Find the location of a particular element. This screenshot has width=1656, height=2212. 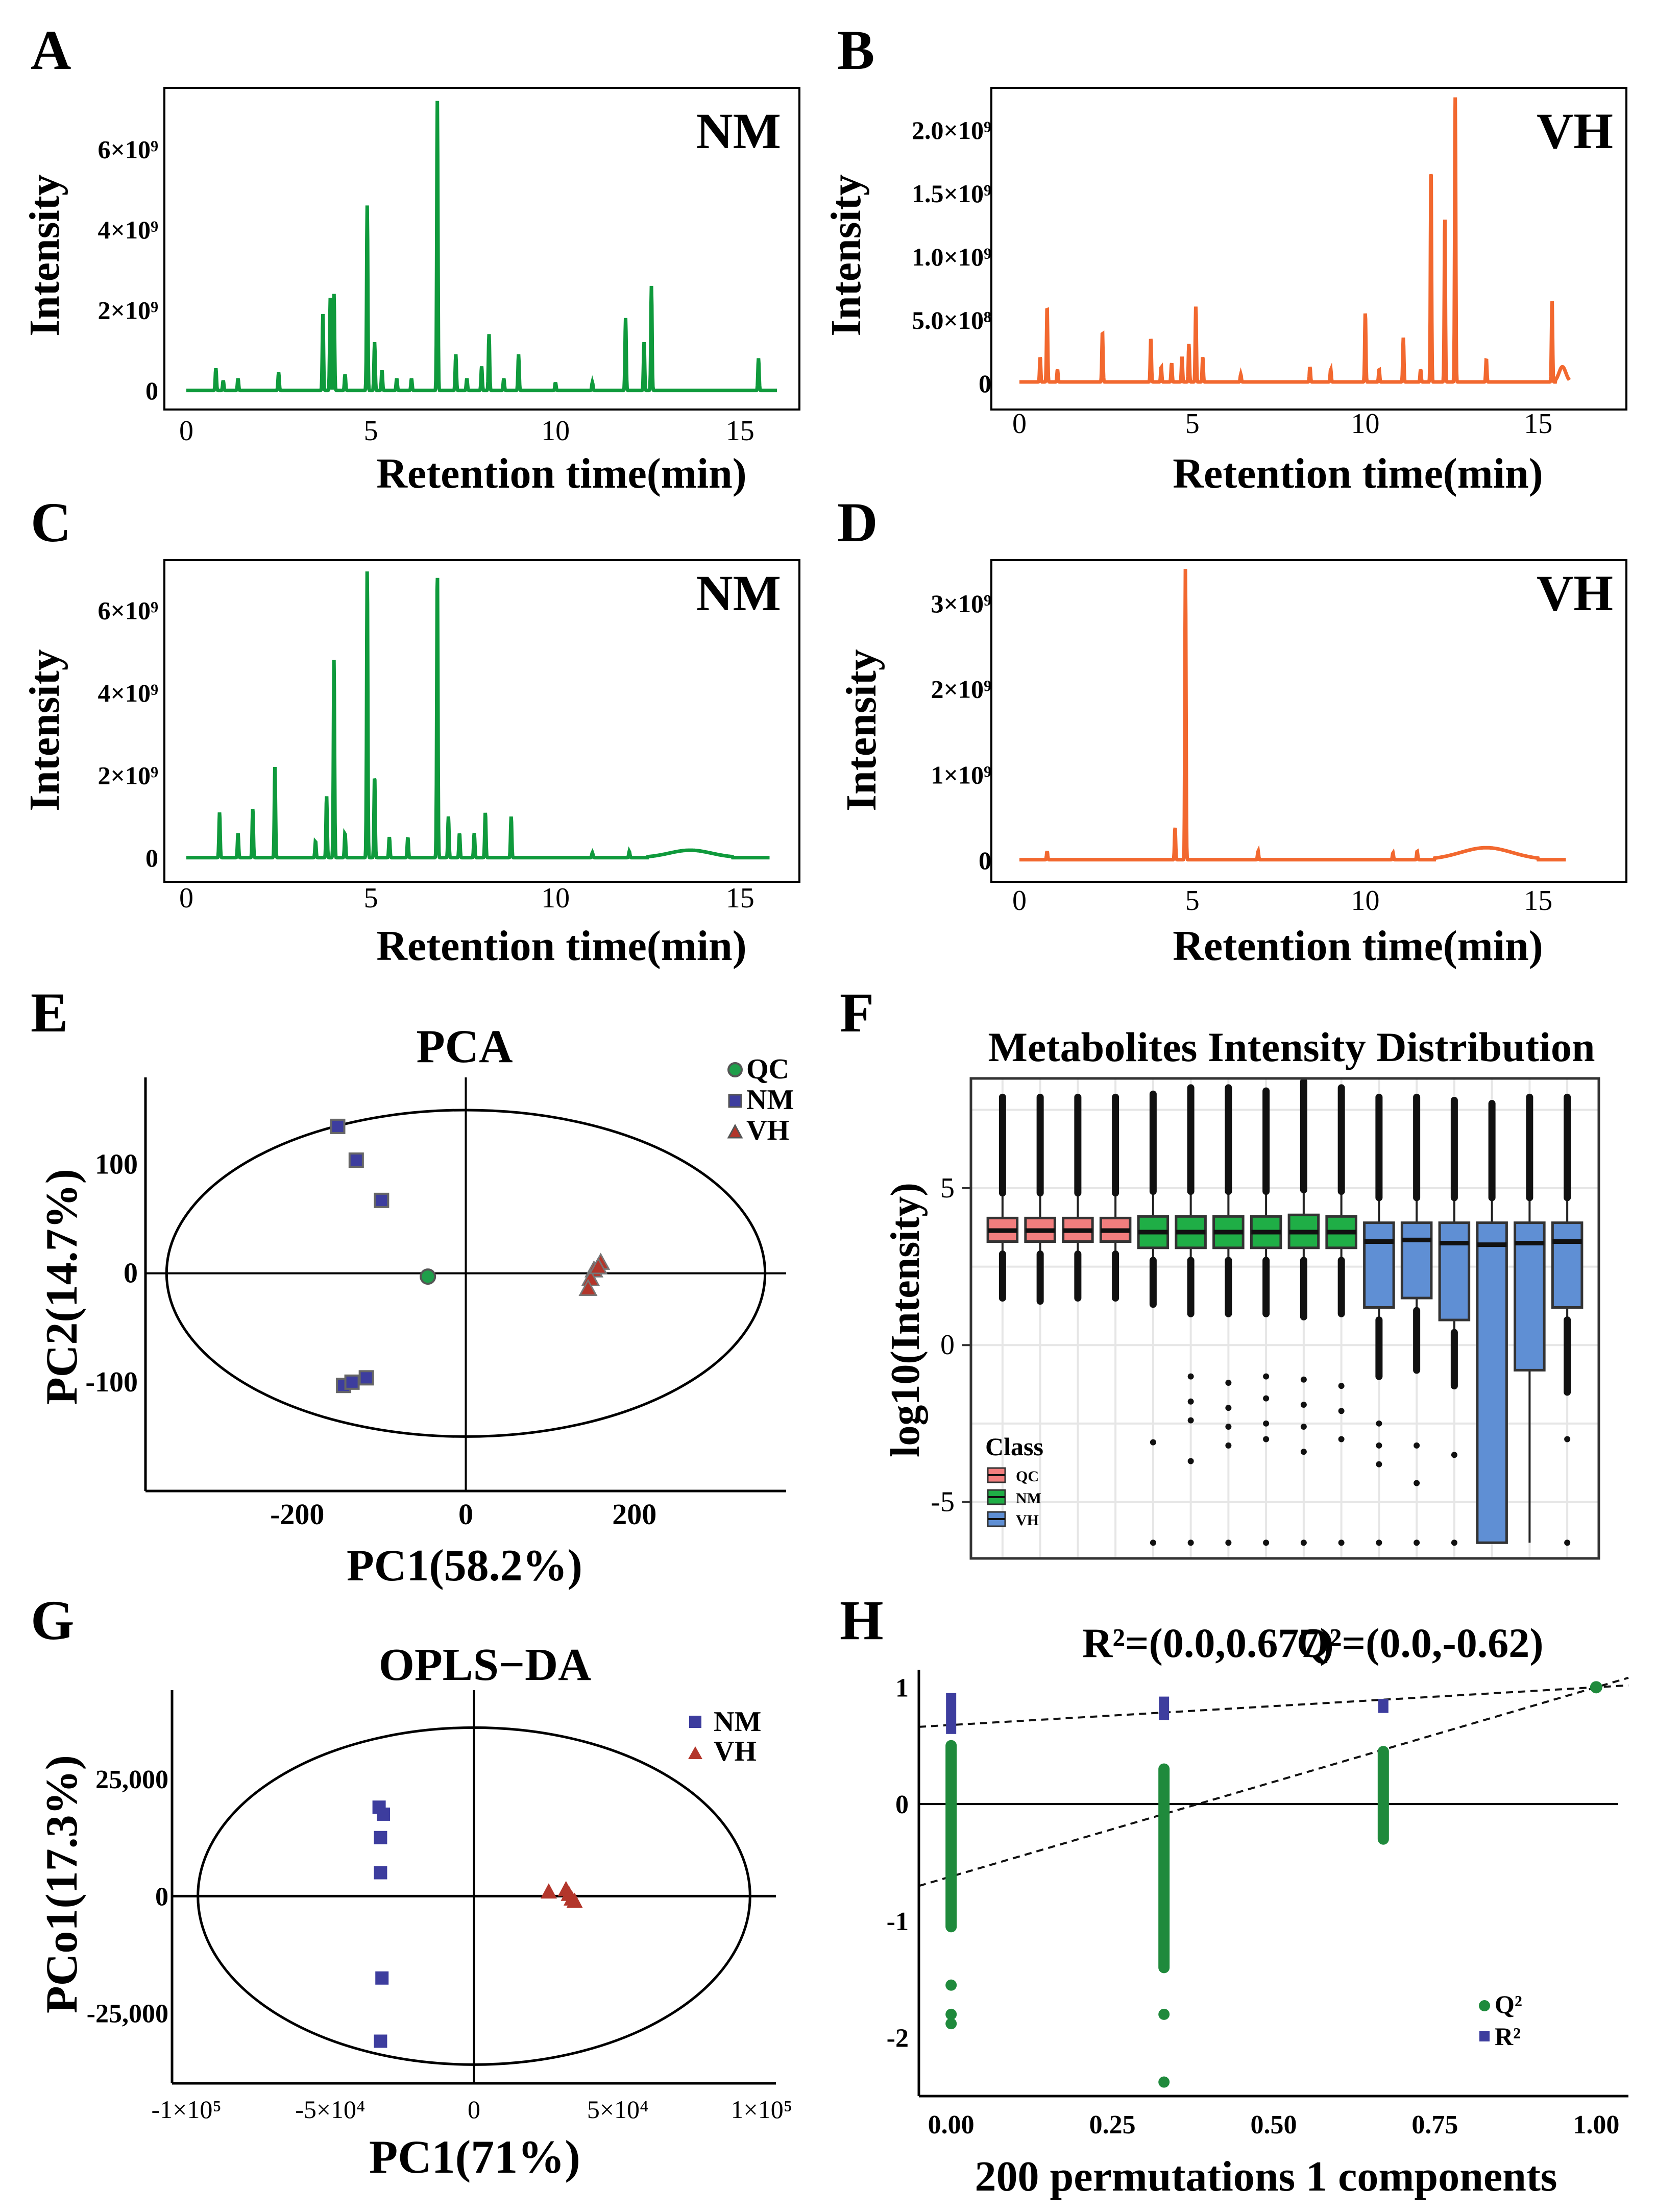

y-tick-label: 1.5×10⁹ is located at coordinates (951, 193).